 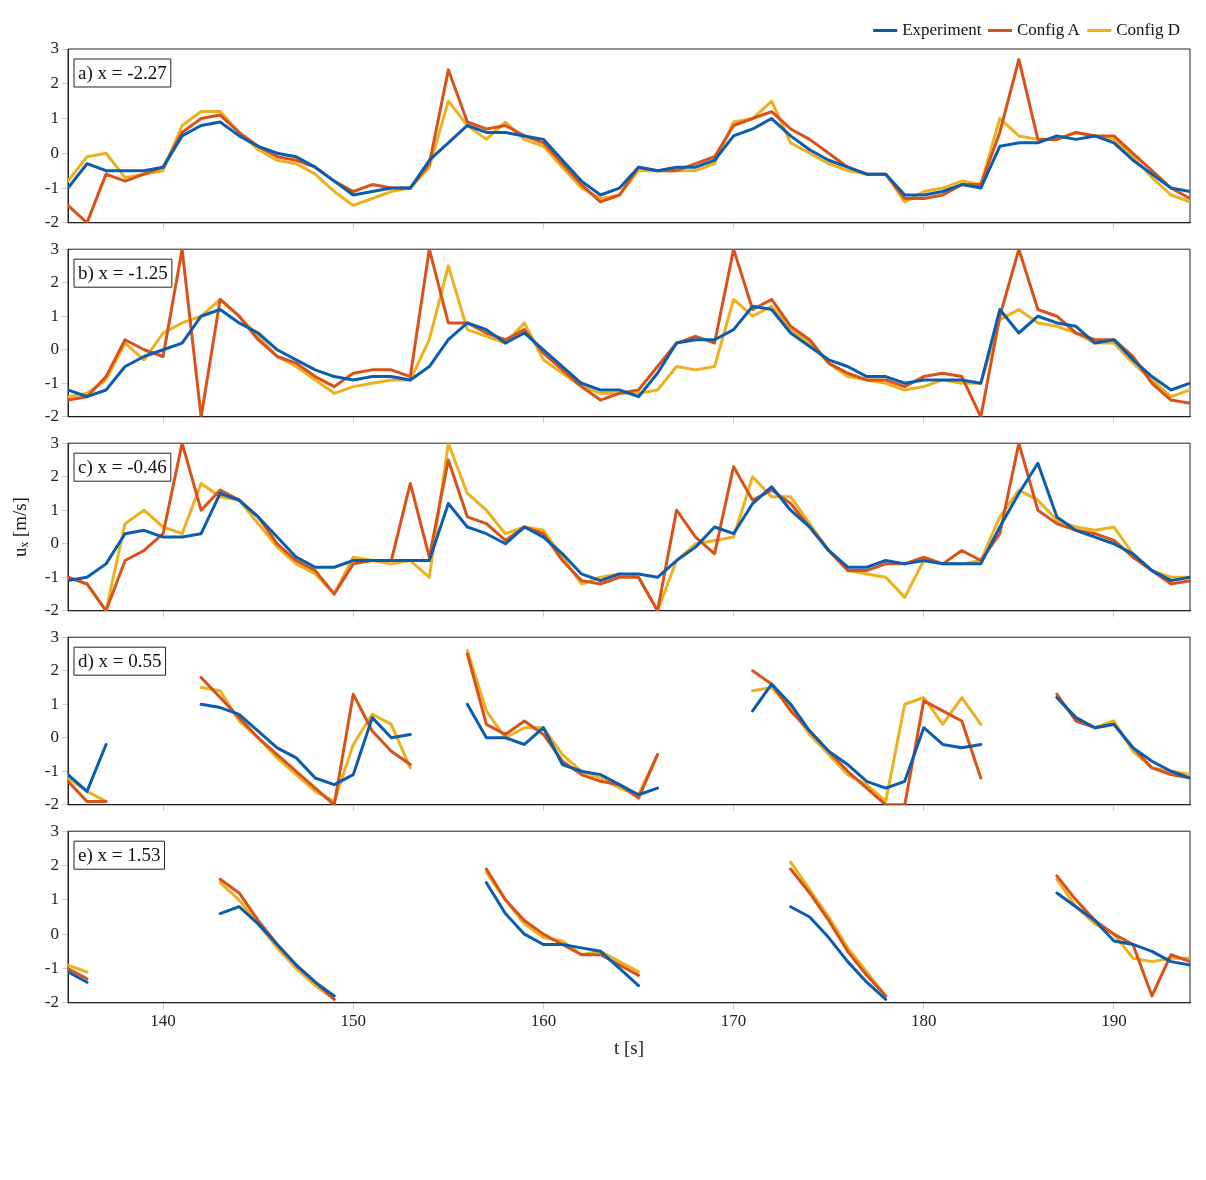 What do you see at coordinates (942, 29) in the screenshot?
I see `legend-label: Experiment` at bounding box center [942, 29].